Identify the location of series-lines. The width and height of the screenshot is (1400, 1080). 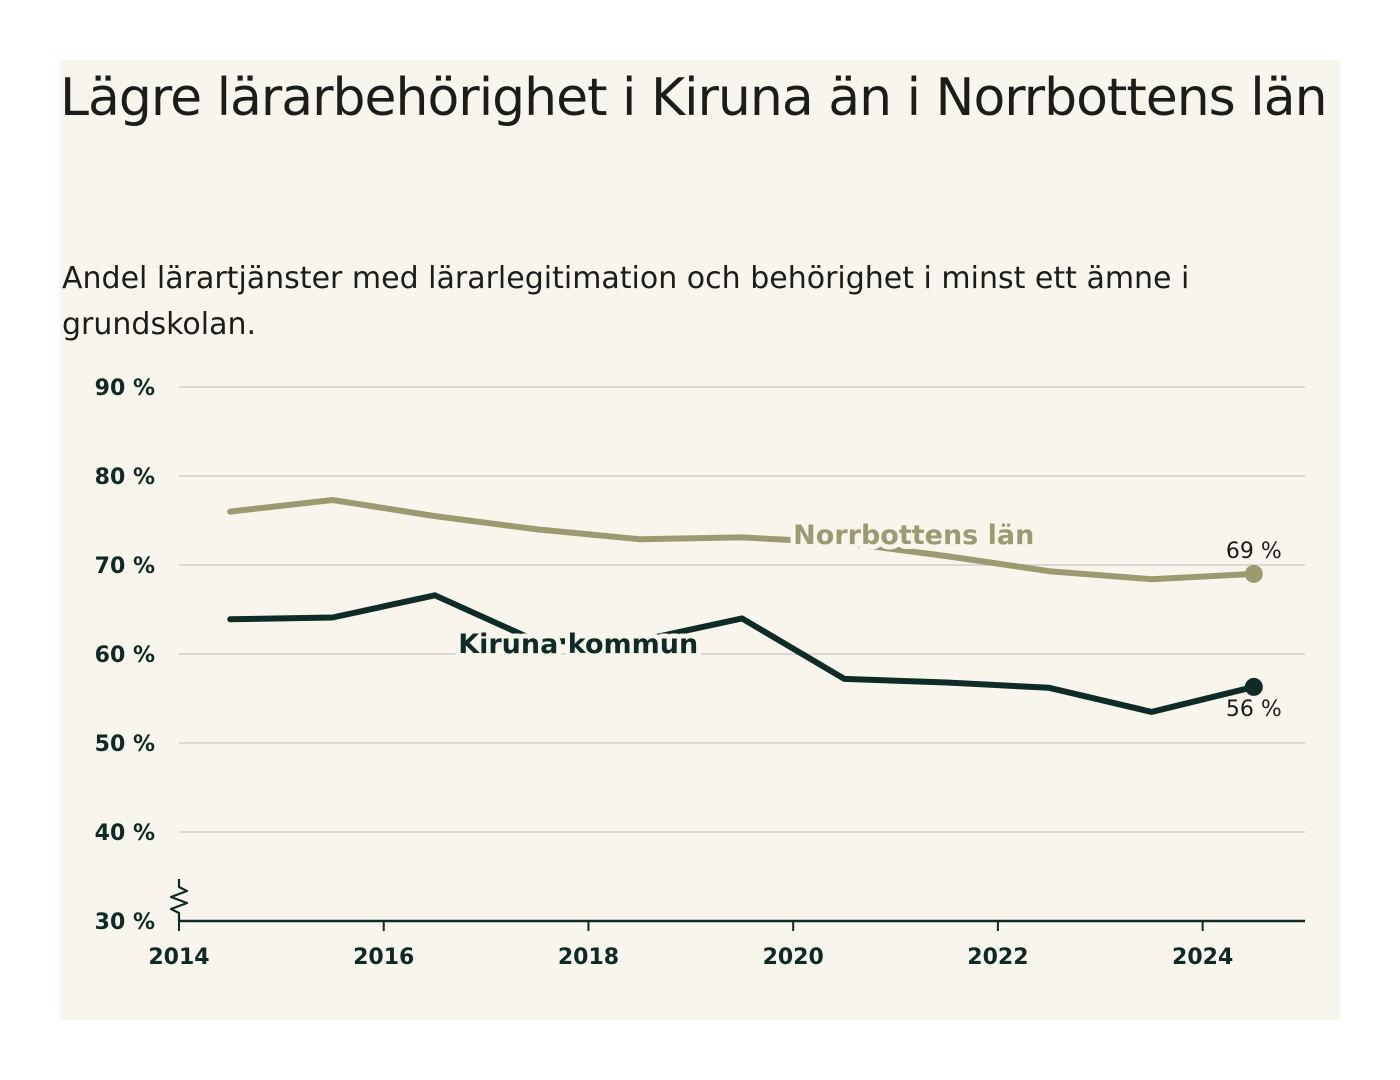
(745, 606).